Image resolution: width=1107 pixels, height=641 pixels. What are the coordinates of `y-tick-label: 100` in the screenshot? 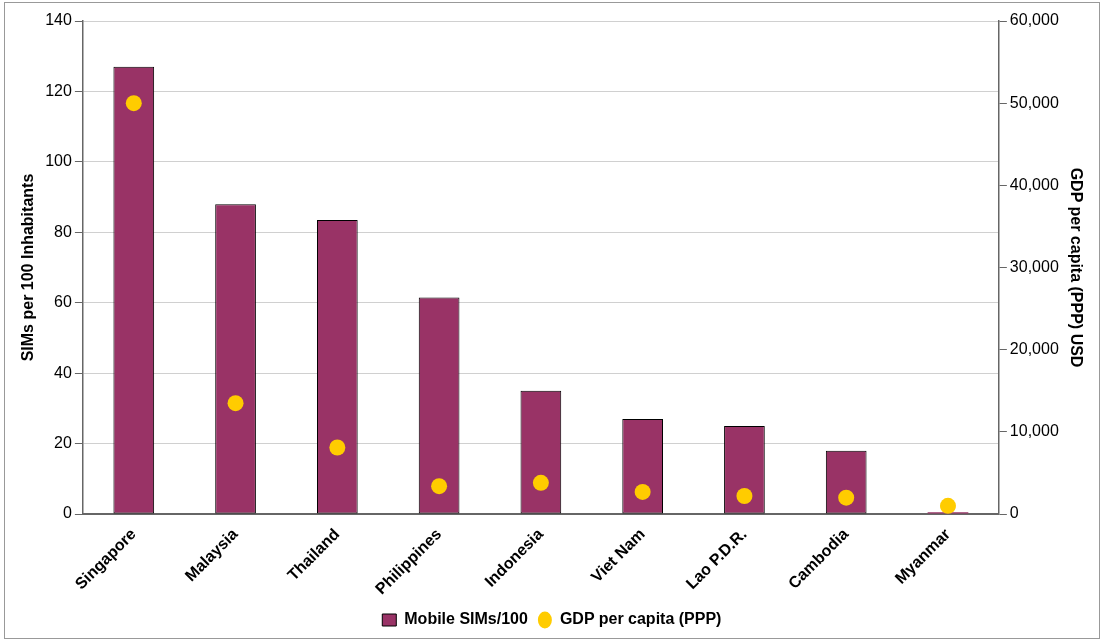 It's located at (58, 161).